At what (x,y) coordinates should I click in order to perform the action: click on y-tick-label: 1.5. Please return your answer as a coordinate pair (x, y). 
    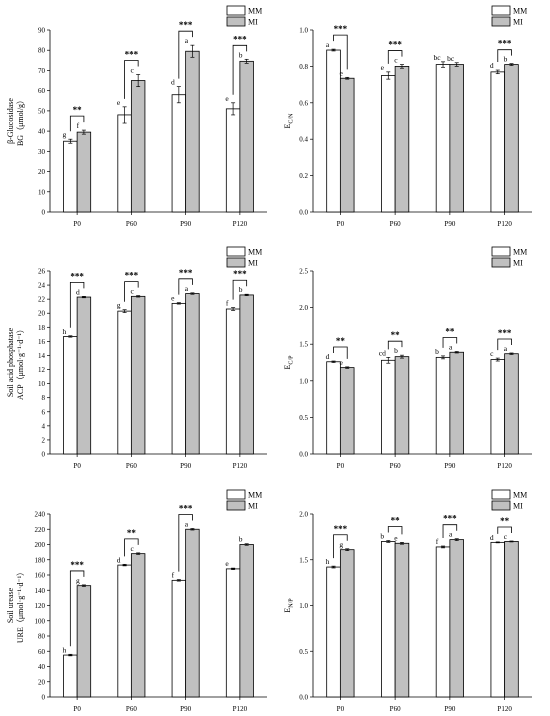
    Looking at the image, I should click on (303, 560).